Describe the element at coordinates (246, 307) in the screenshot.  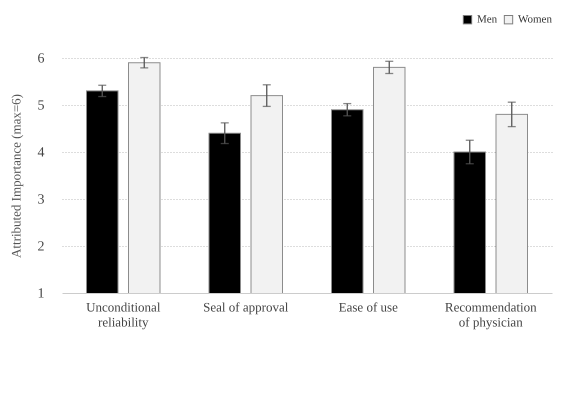
I see `x-tick-label: Seal of approval` at that location.